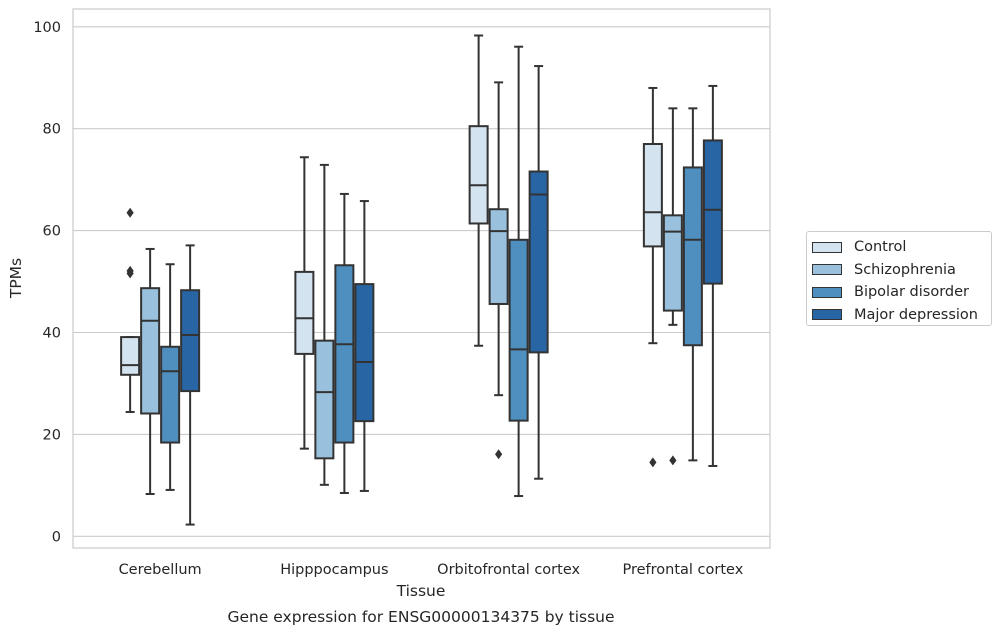 The width and height of the screenshot is (1002, 634). Describe the element at coordinates (880, 247) in the screenshot. I see `legend-label: Control` at that location.